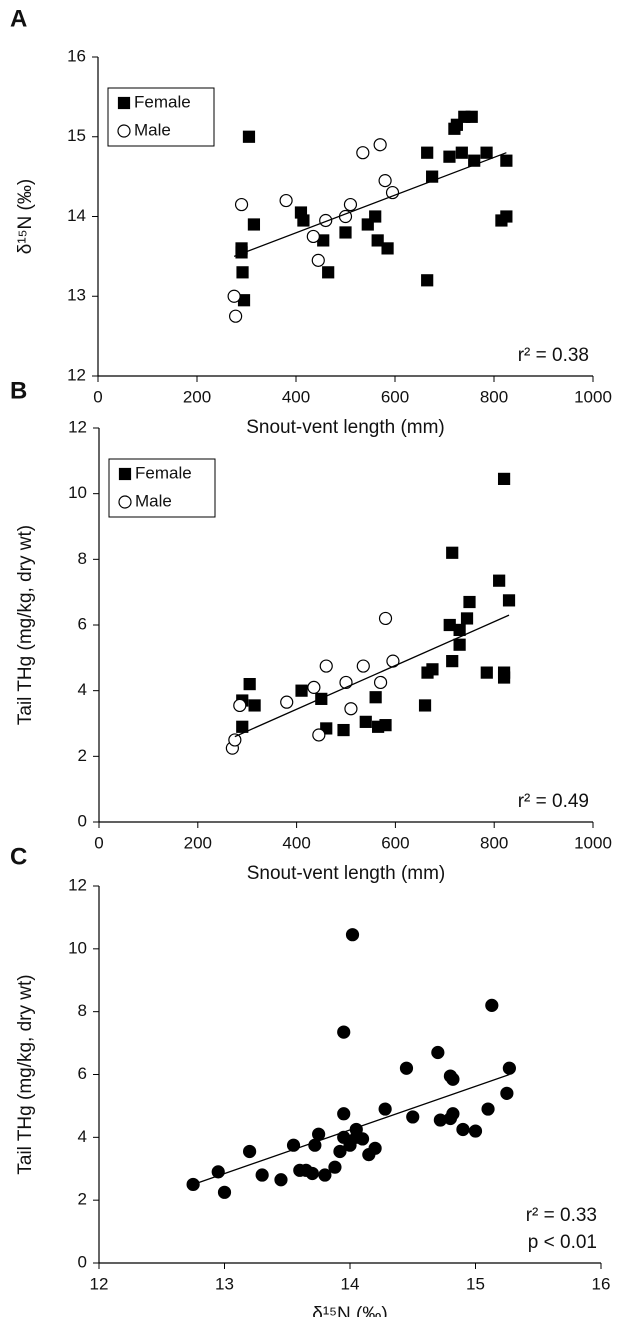 The width and height of the screenshot is (625, 1317). Describe the element at coordinates (350, 1283) in the screenshot. I see `x-tick-label: 14` at that location.